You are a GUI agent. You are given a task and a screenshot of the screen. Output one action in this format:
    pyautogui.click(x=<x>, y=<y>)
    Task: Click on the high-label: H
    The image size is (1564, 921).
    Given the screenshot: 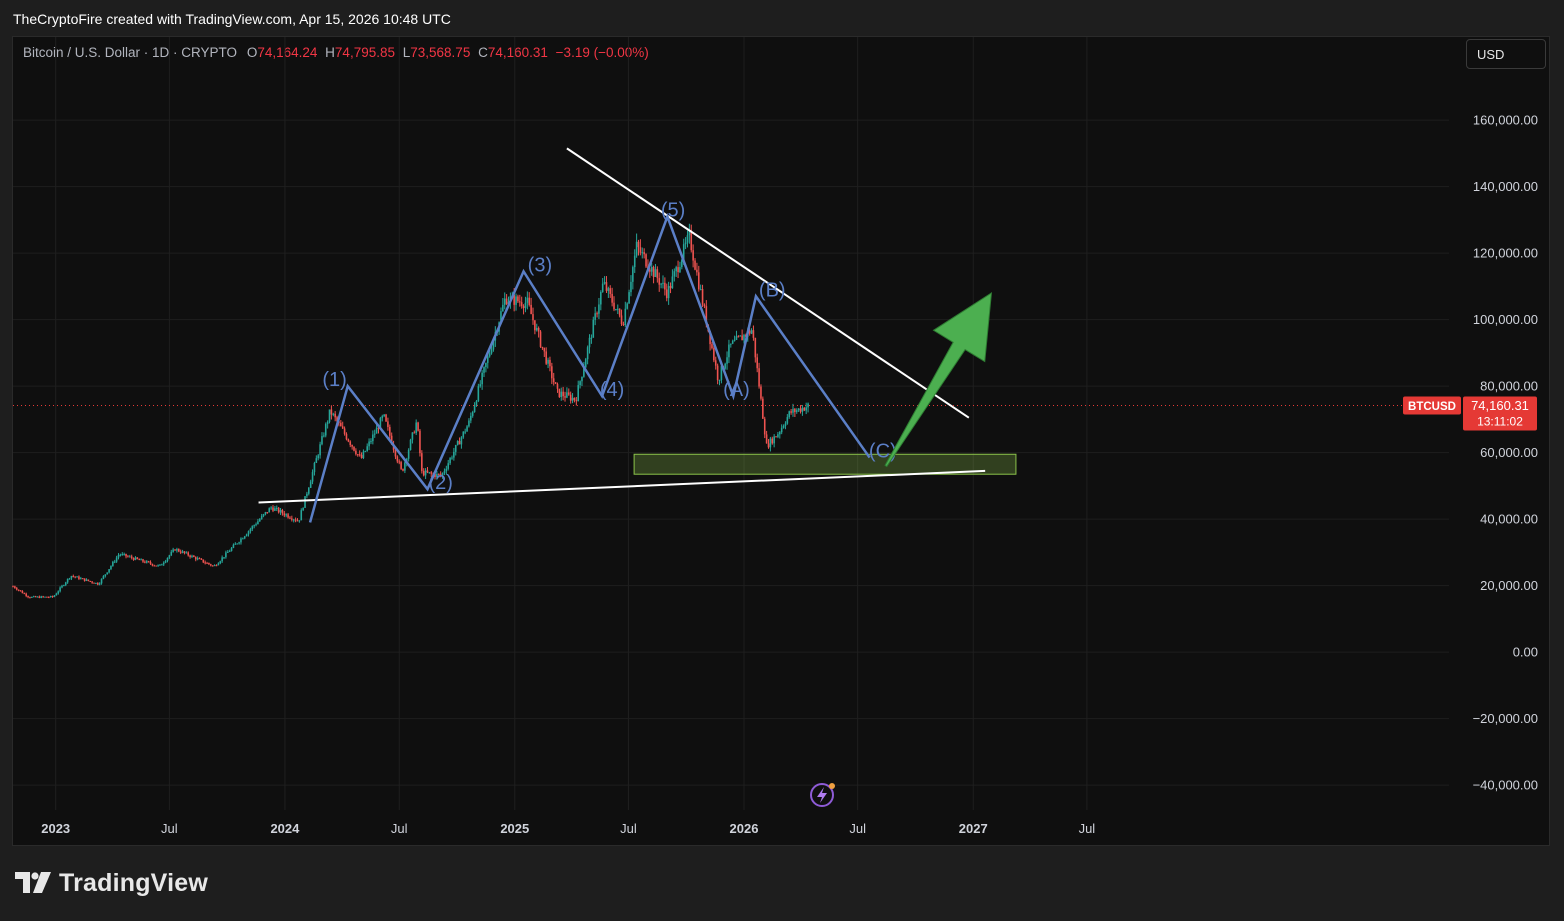 What is the action you would take?
    pyautogui.click(x=330, y=52)
    